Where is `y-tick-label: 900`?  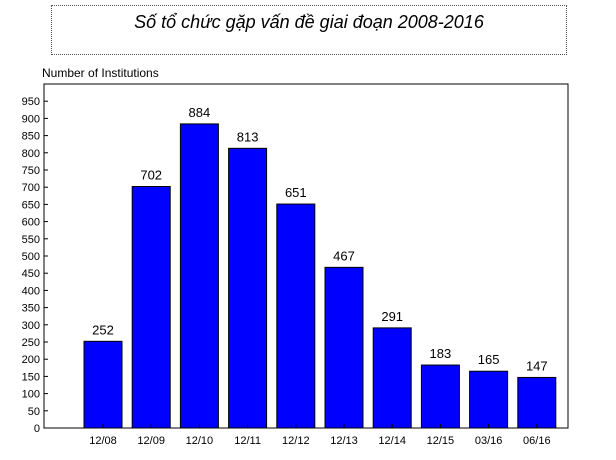 y-tick-label: 900 is located at coordinates (31, 119).